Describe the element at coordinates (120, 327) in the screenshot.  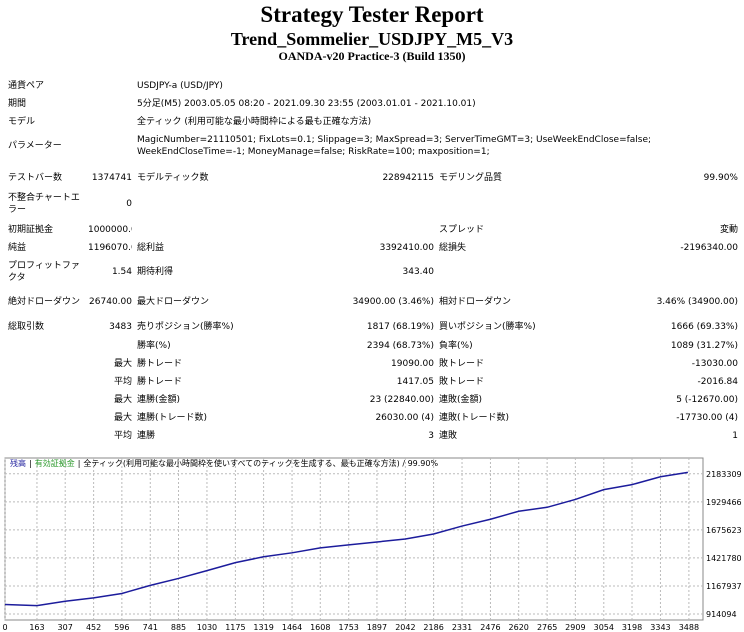
I see `stats-cell: 3483` at that location.